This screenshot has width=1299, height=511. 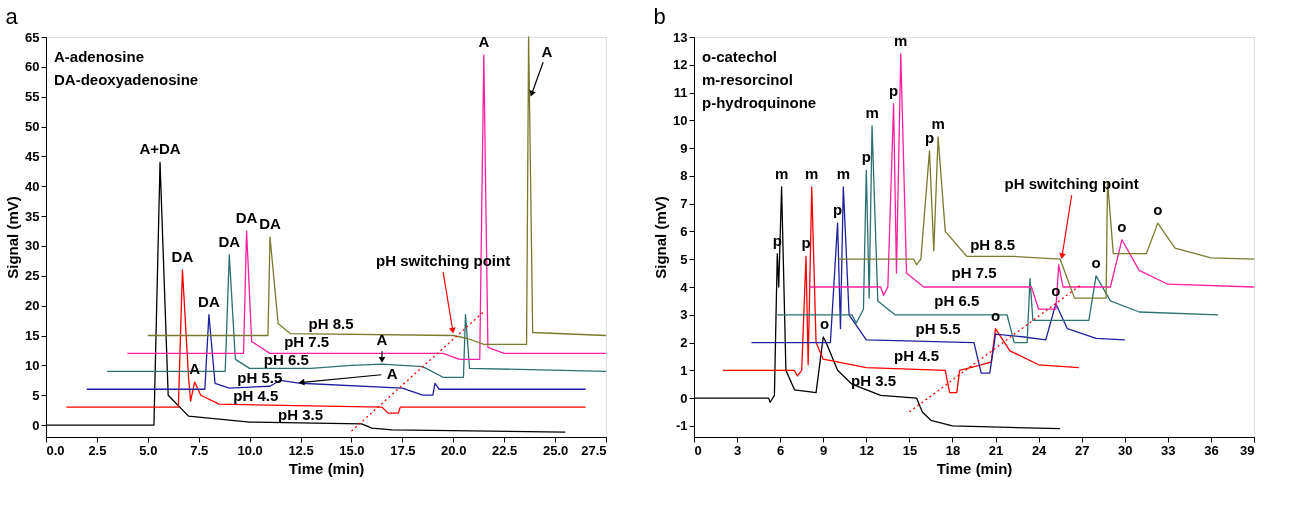 I want to click on x-tick-label: 22.5, so click(x=505, y=450).